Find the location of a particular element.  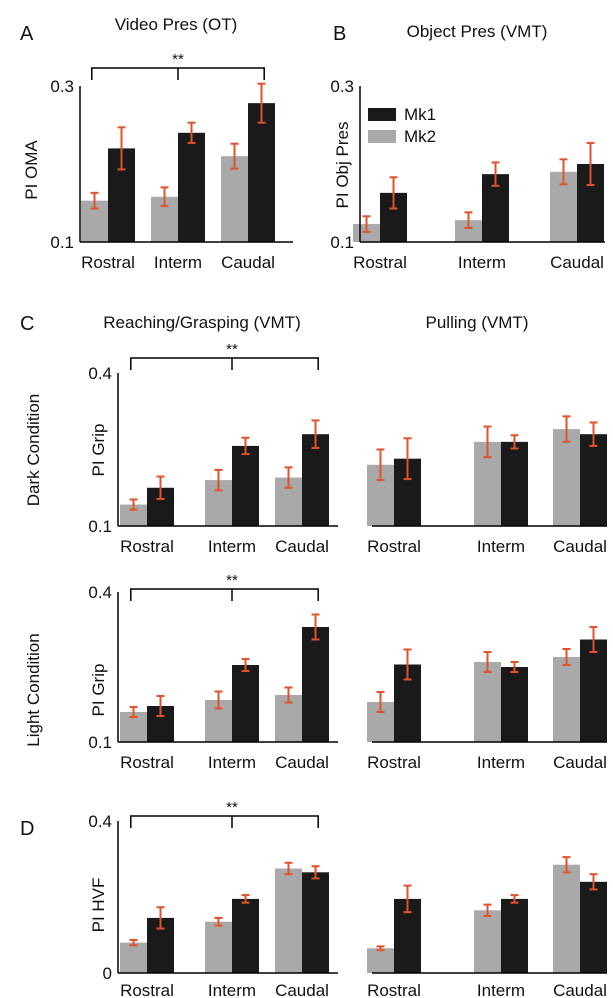

video_pres-bar-mk1-caudal is located at coordinates (261, 172).